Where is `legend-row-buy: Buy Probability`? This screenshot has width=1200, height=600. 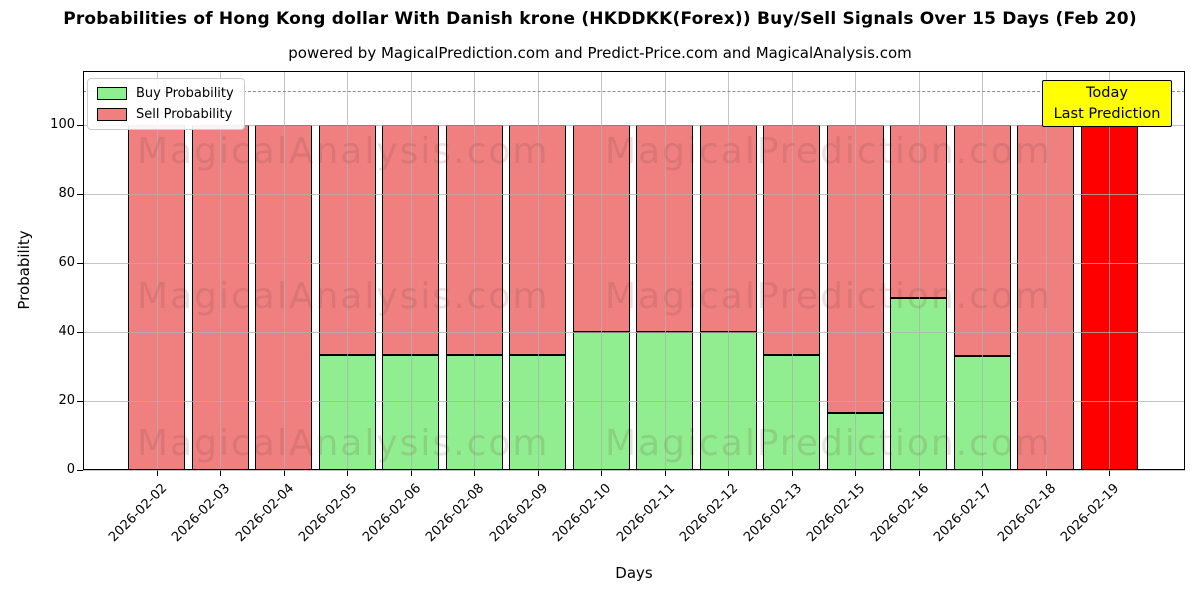 legend-row-buy: Buy Probability is located at coordinates (165, 93).